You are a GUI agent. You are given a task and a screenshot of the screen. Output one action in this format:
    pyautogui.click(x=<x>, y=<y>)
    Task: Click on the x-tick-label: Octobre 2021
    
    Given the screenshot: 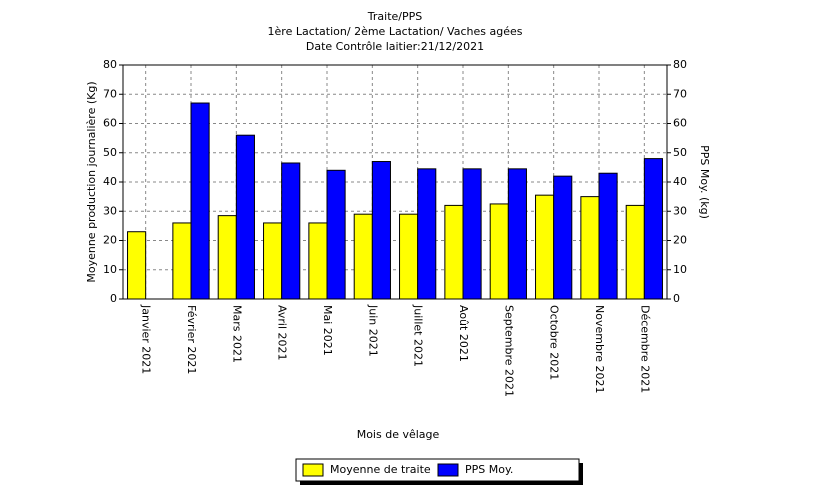 What is the action you would take?
    pyautogui.click(x=554, y=342)
    